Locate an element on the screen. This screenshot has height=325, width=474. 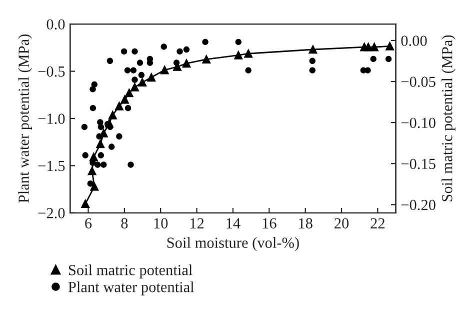
y2-tick-label: −0.15 is located at coordinates (418, 164).